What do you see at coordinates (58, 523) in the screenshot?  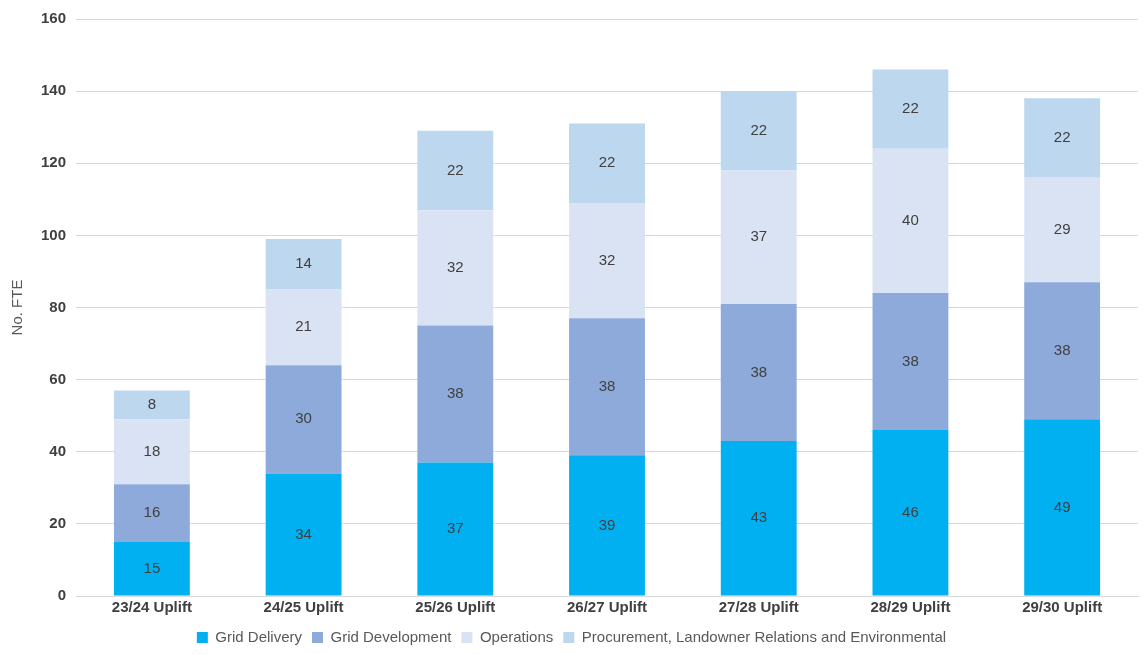 I see `y-tick-label: 20` at bounding box center [58, 523].